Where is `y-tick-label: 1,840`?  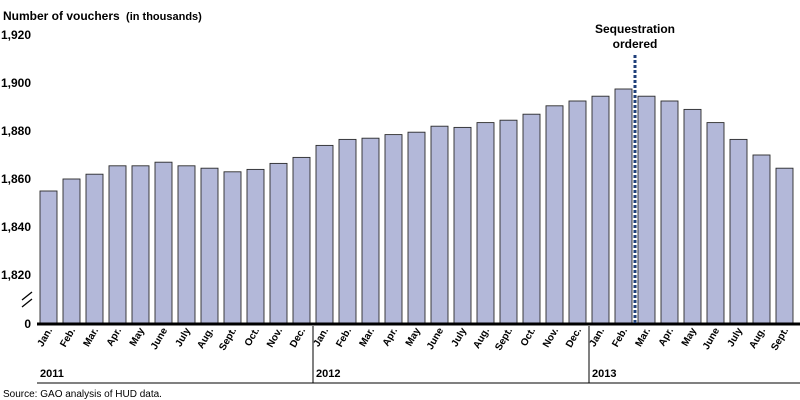 y-tick-label: 1,840 is located at coordinates (16, 227).